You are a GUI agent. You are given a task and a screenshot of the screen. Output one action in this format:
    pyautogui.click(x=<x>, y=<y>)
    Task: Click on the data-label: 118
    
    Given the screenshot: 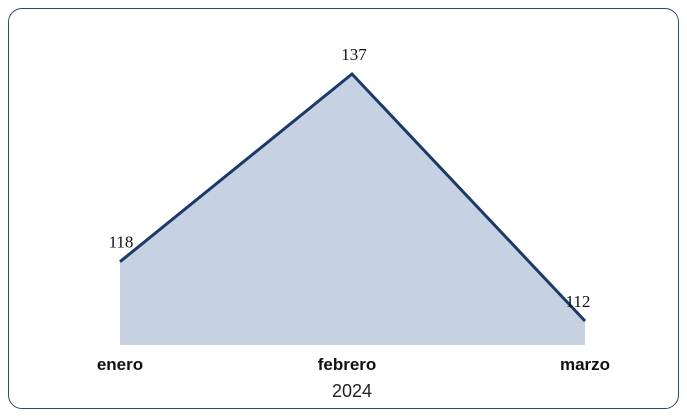 What is the action you would take?
    pyautogui.click(x=121, y=242)
    